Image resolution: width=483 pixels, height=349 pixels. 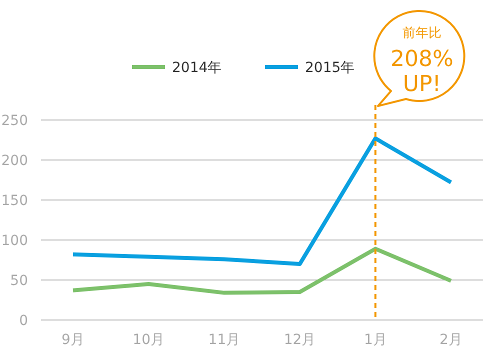 I want to click on x-tick-label: 1月, so click(x=375, y=340).